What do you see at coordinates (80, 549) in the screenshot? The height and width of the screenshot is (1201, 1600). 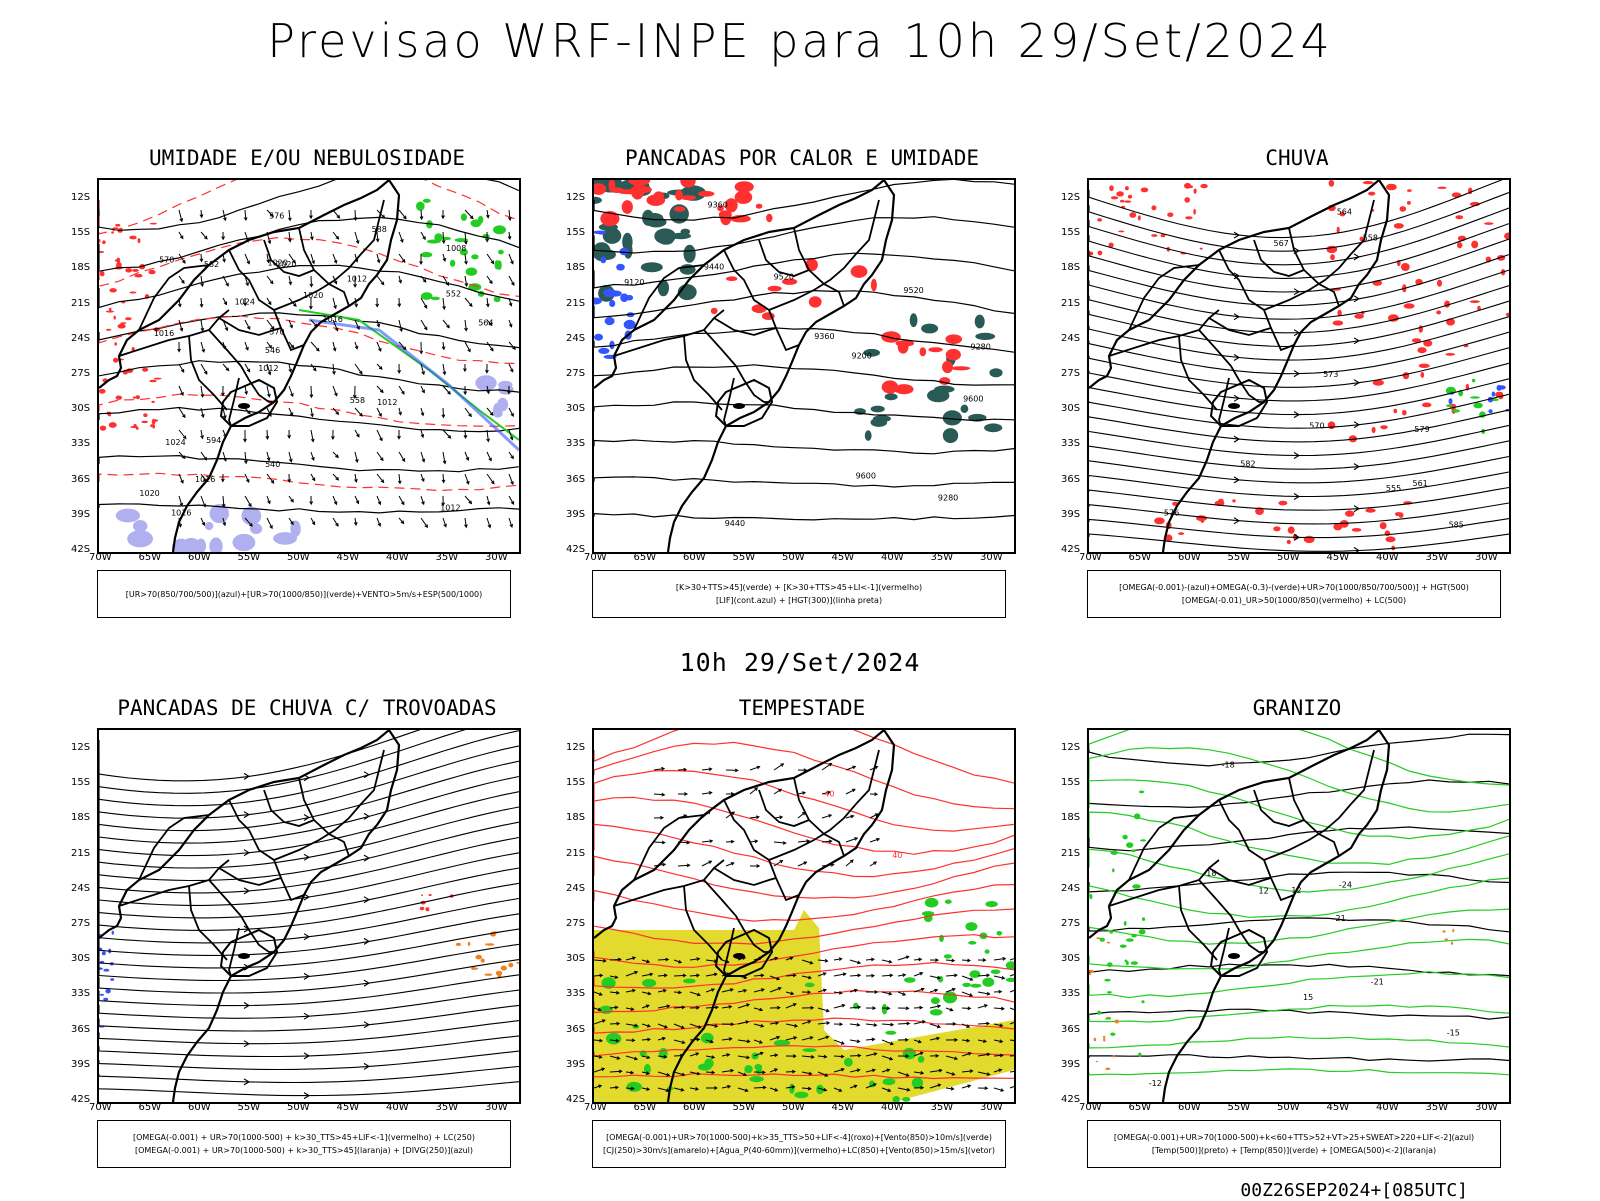 I see `latitude-tick-label: 42S` at bounding box center [80, 549].